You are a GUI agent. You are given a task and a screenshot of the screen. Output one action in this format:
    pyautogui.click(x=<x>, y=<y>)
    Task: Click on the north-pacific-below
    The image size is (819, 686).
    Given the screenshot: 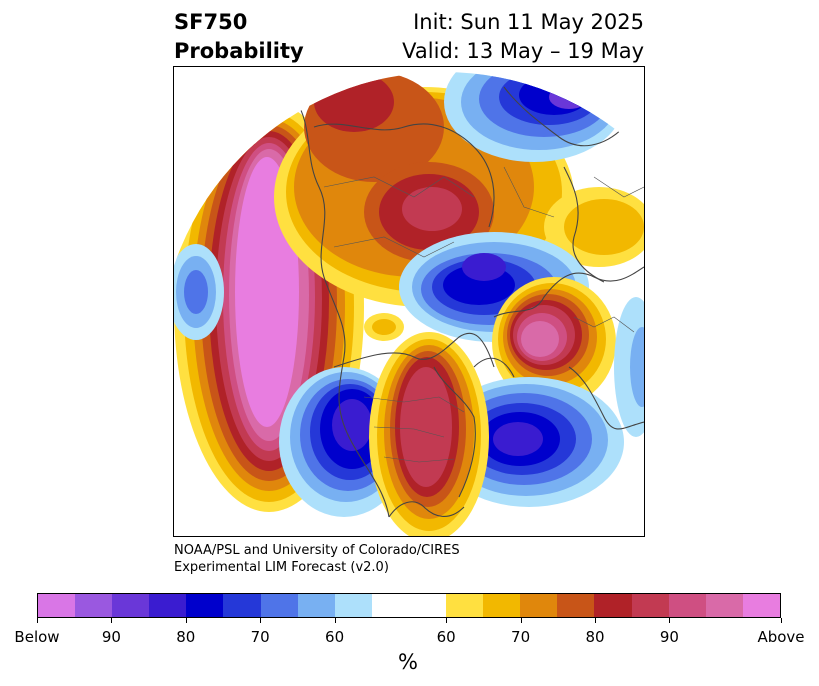 What is the action you would take?
    pyautogui.click(x=199, y=292)
    